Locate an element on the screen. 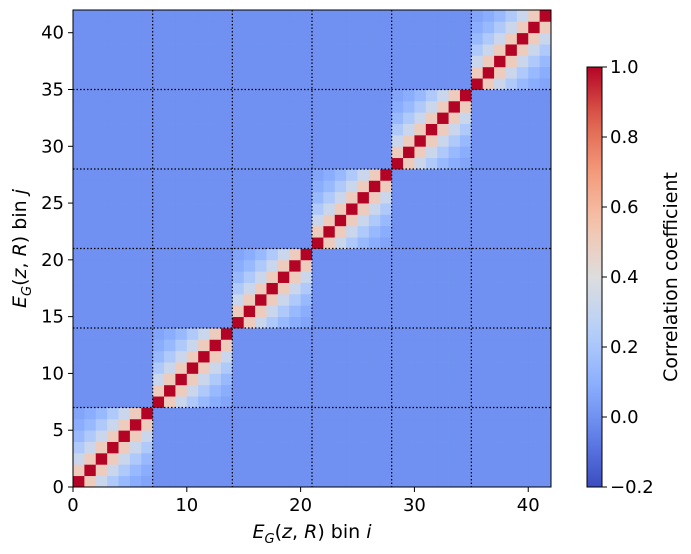 The width and height of the screenshot is (691, 554). x-tick-label: 10 is located at coordinates (186, 505).